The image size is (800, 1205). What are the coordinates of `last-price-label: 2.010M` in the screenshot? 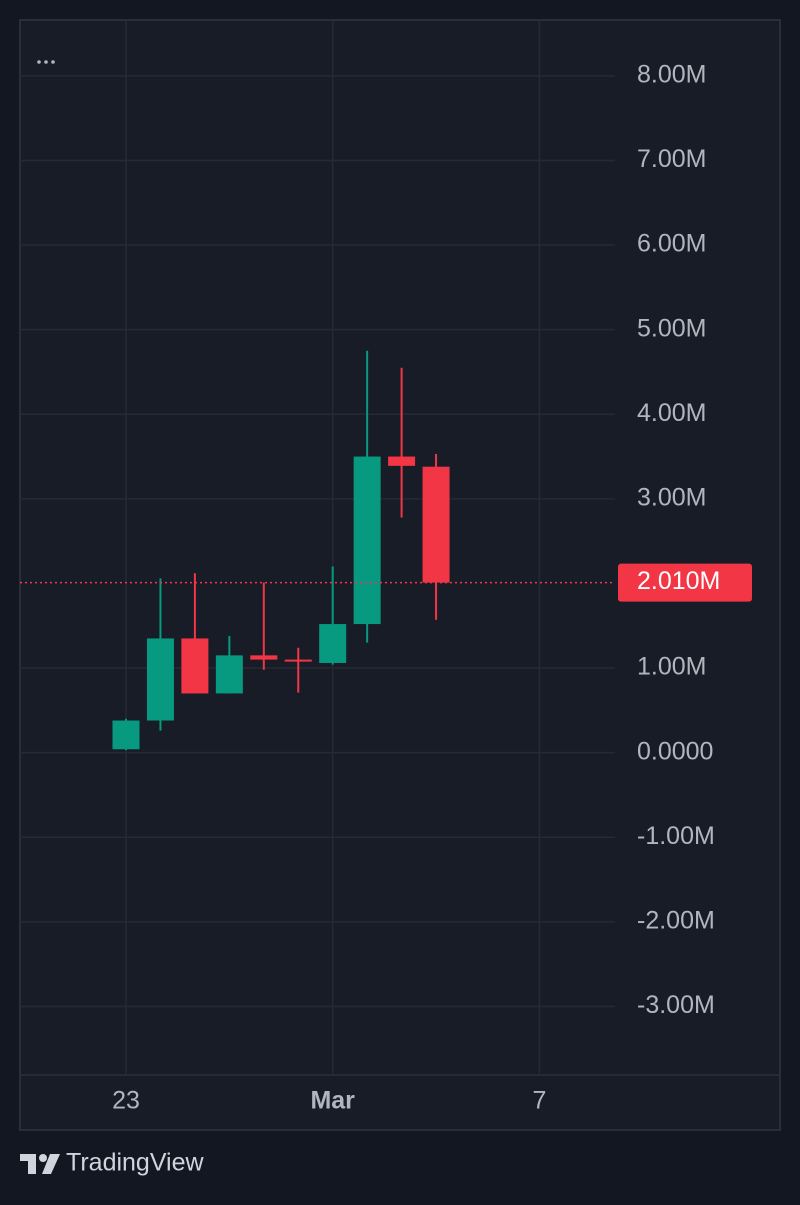 It's located at (678, 581).